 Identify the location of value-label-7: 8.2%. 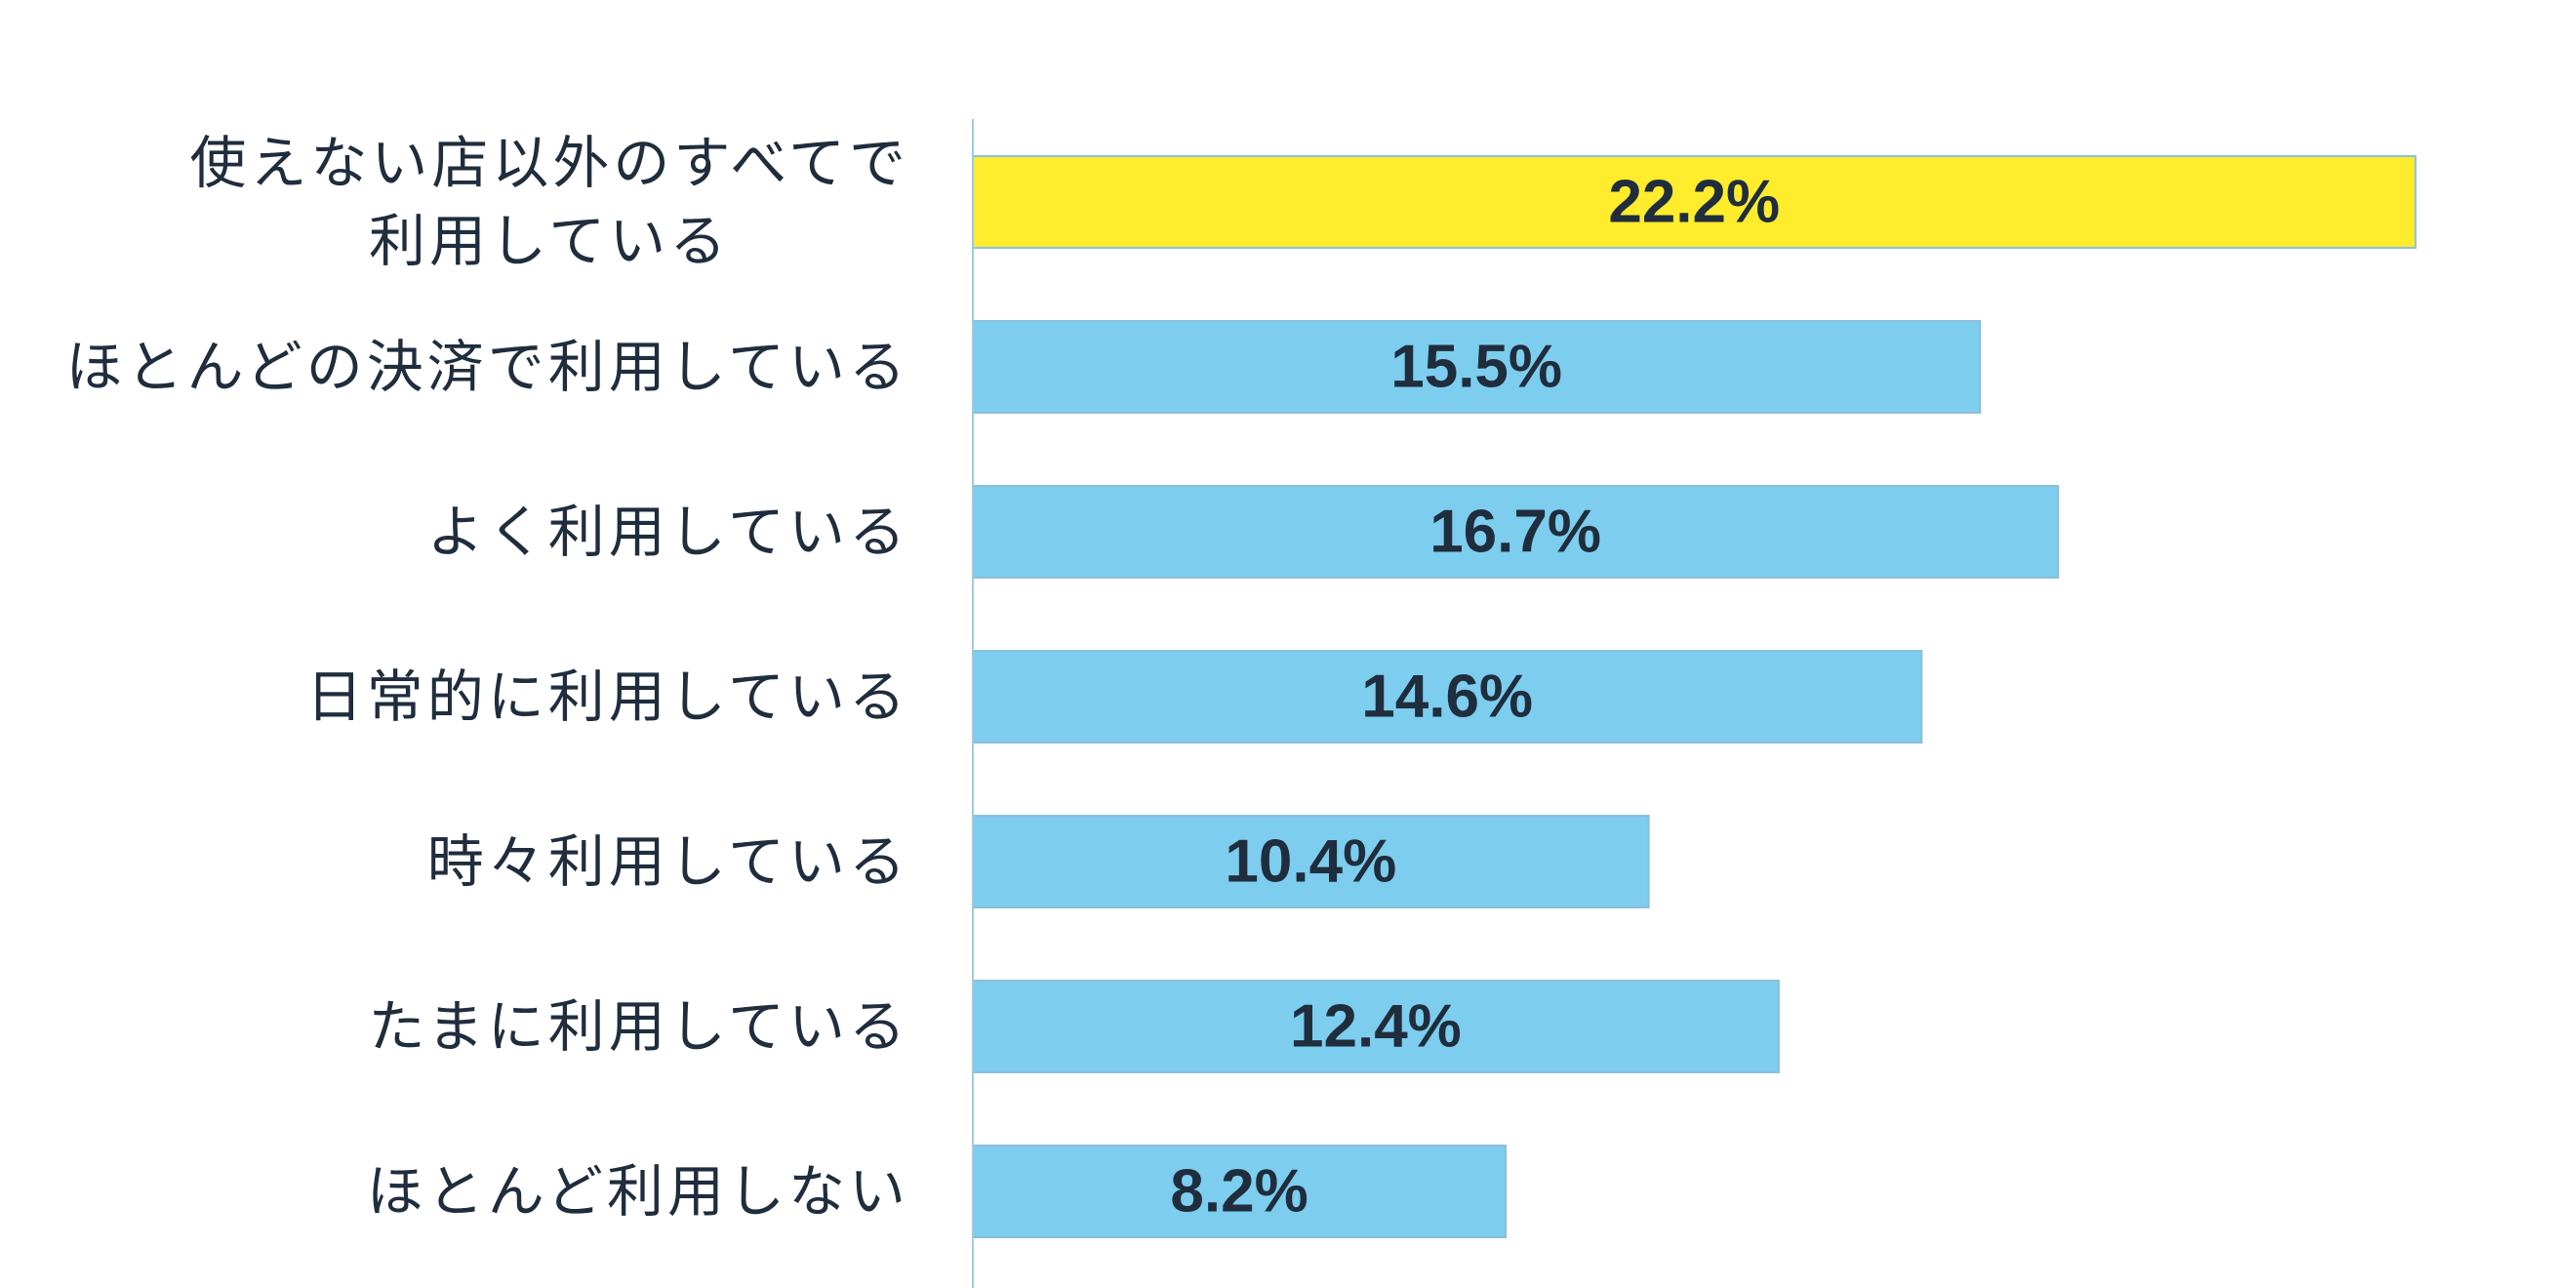
(1239, 1192).